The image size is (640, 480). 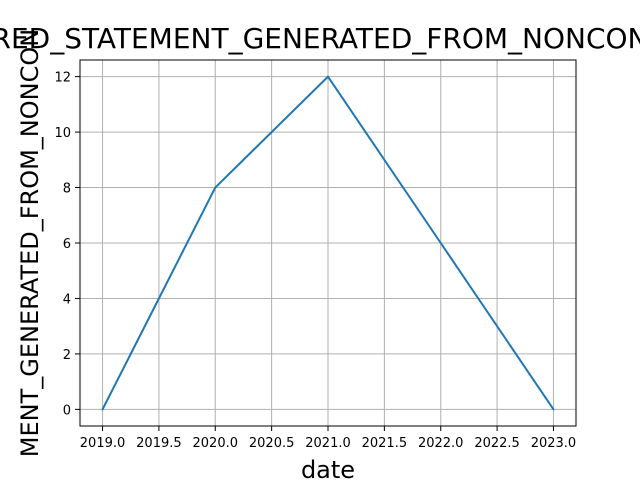 I want to click on y-tick-label: 2, so click(x=67, y=355).